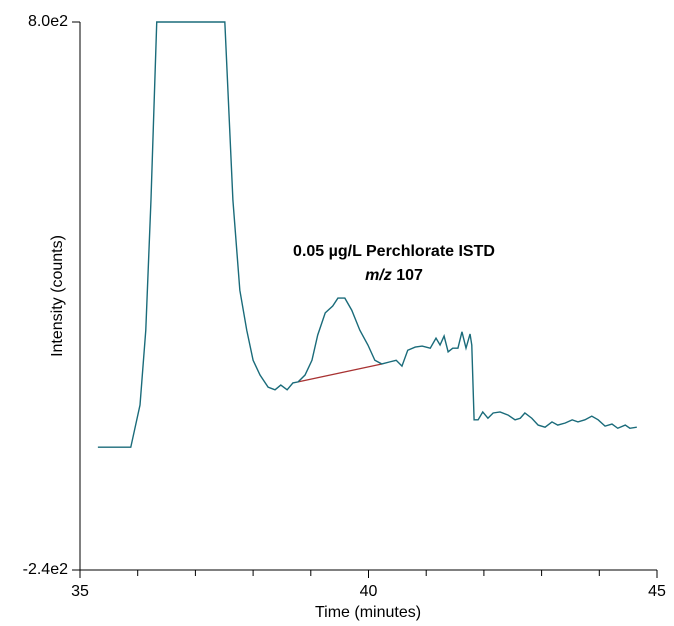 The height and width of the screenshot is (626, 674). What do you see at coordinates (409, 275) in the screenshot?
I see `mz-value: 107` at bounding box center [409, 275].